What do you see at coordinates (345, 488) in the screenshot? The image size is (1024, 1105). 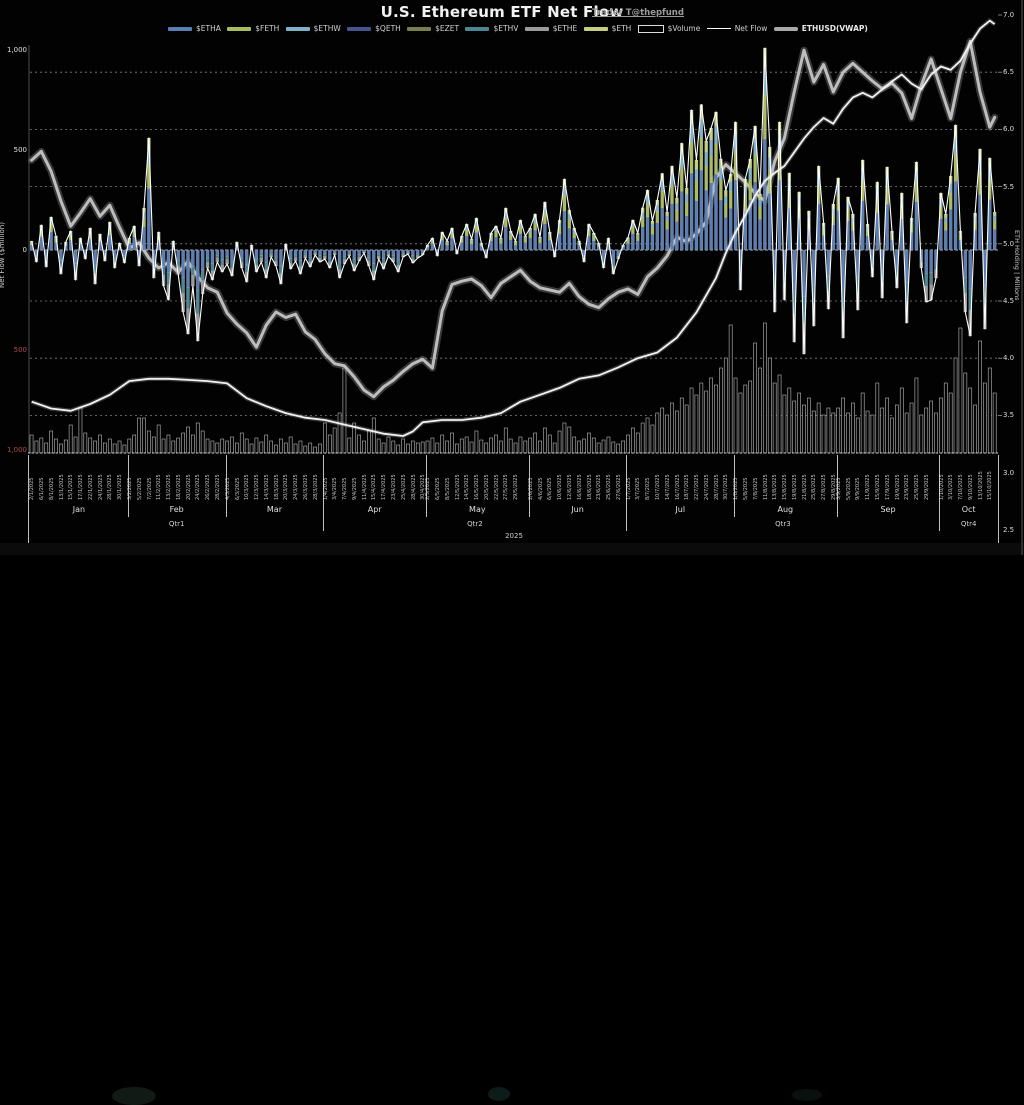 I see `x-axis-date-label: 7/4/2025` at bounding box center [345, 488].